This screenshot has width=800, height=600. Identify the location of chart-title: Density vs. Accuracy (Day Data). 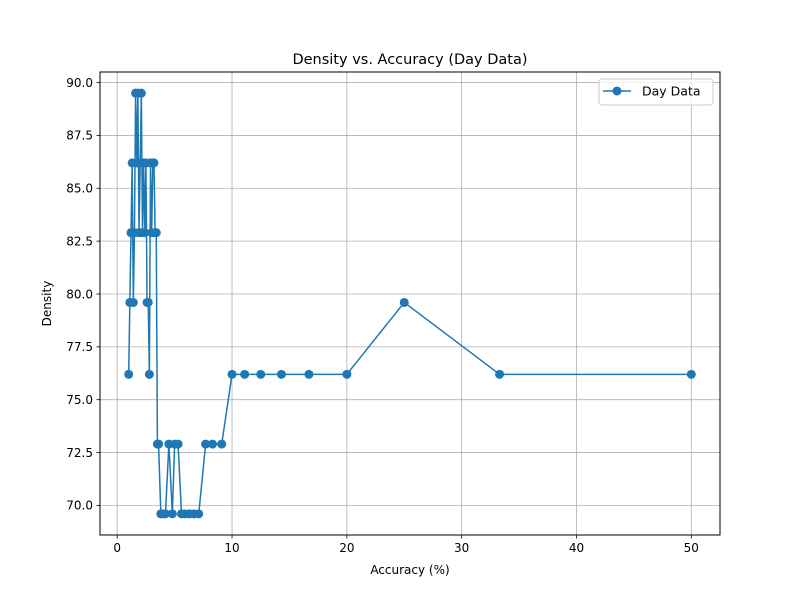
(409, 60).